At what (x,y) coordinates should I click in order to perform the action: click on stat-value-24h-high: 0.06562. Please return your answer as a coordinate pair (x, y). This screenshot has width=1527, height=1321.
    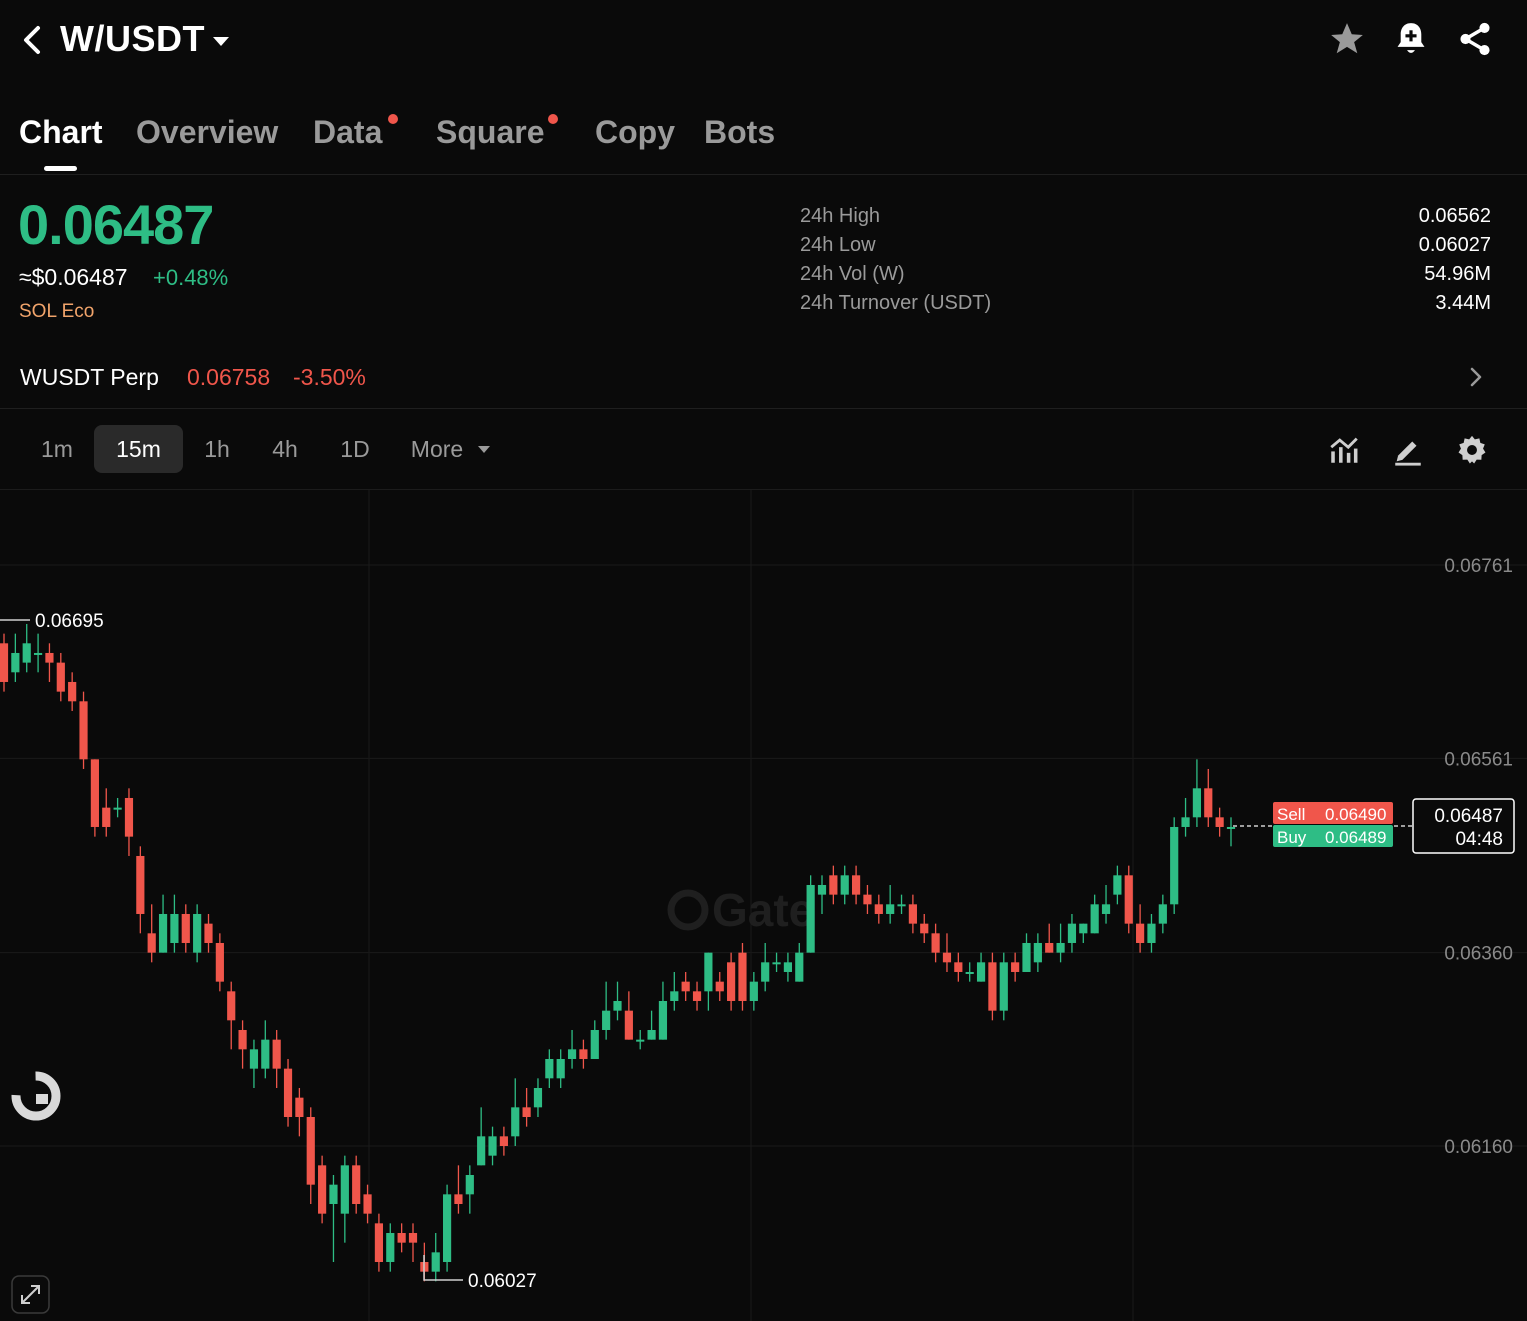
    Looking at the image, I should click on (1454, 216).